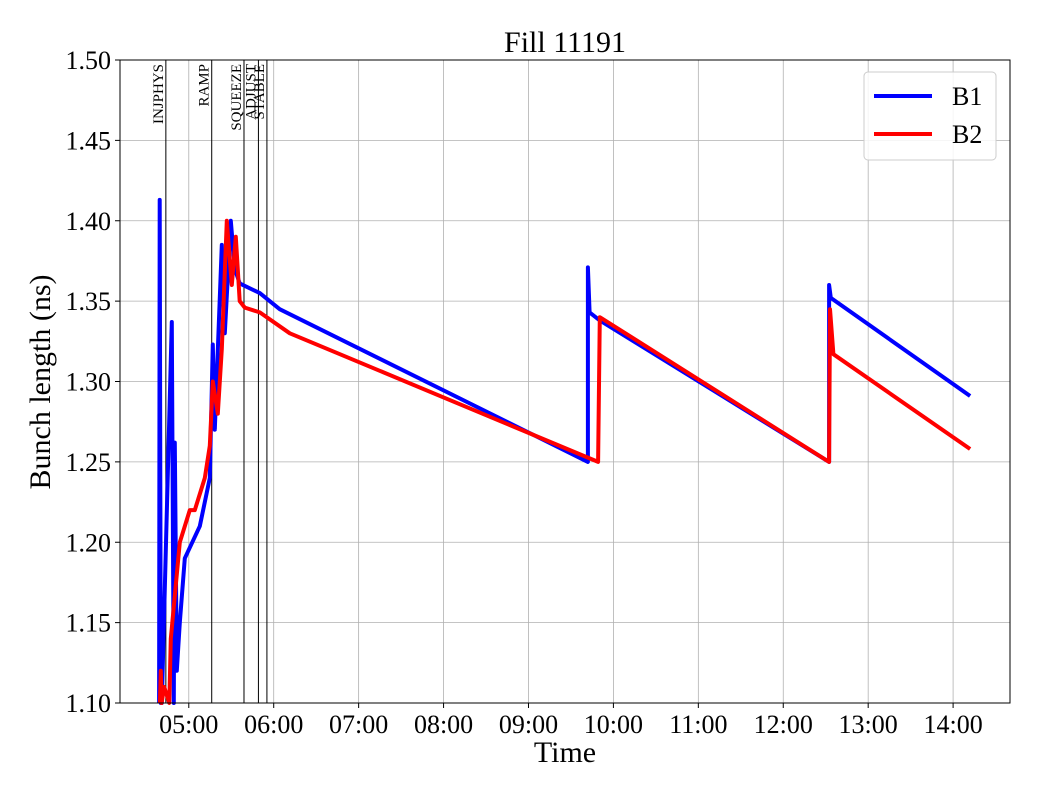  What do you see at coordinates (89, 703) in the screenshot?
I see `y-tick-label: 1.10` at bounding box center [89, 703].